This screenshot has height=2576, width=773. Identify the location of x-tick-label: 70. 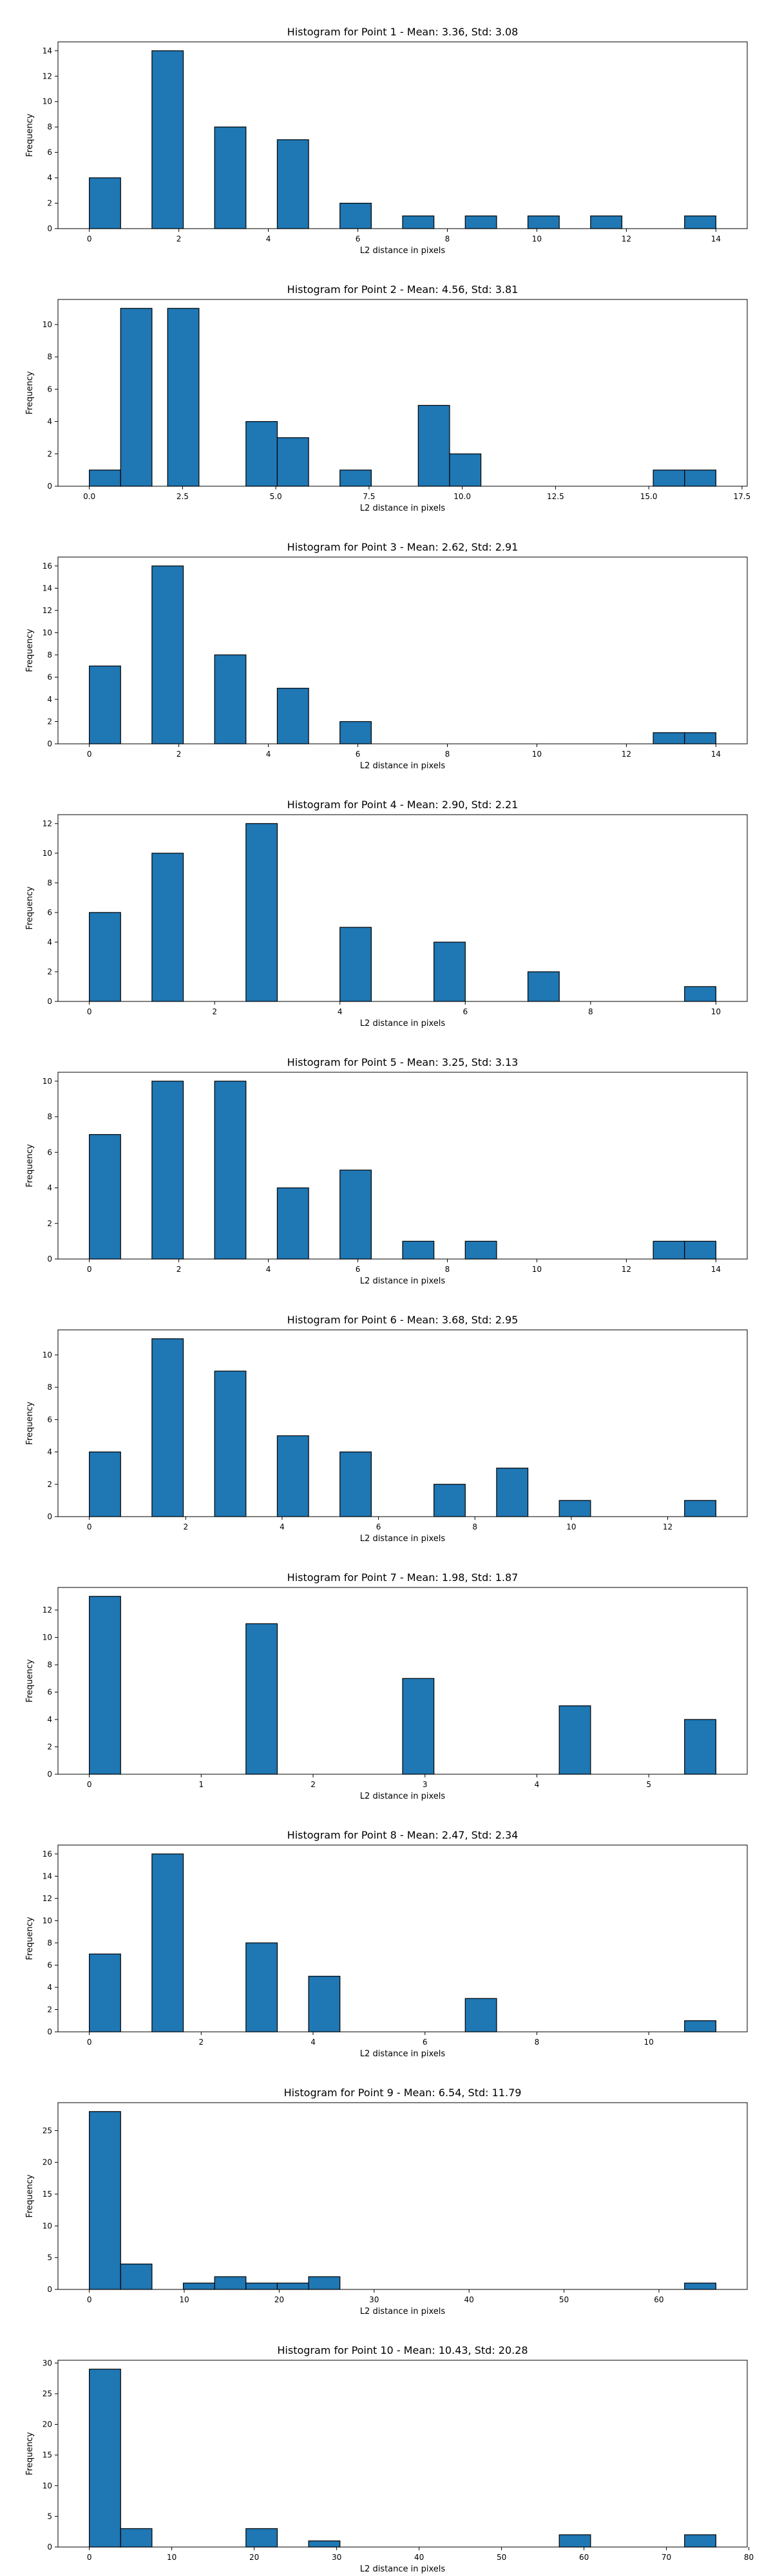
(666, 2557).